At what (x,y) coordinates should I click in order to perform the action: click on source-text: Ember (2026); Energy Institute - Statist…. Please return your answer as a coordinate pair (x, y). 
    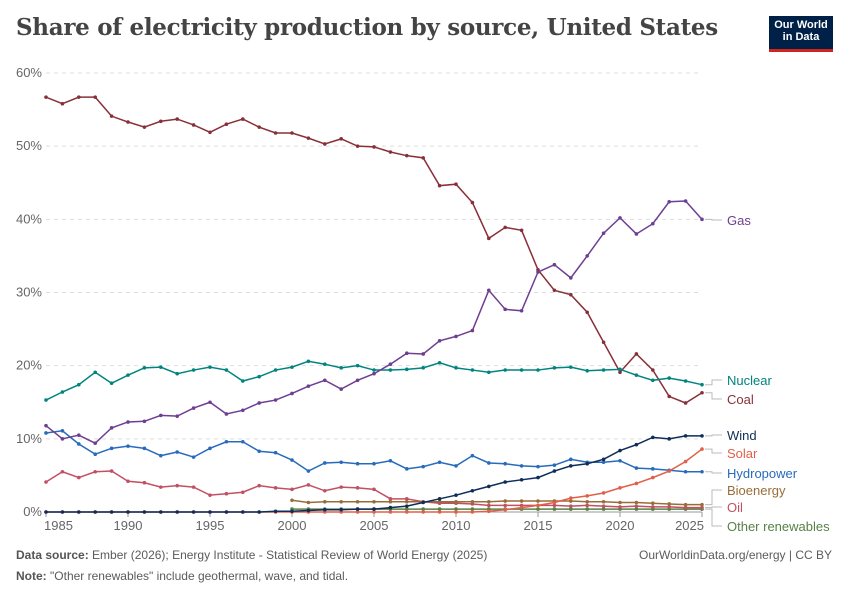
    Looking at the image, I should click on (290, 555).